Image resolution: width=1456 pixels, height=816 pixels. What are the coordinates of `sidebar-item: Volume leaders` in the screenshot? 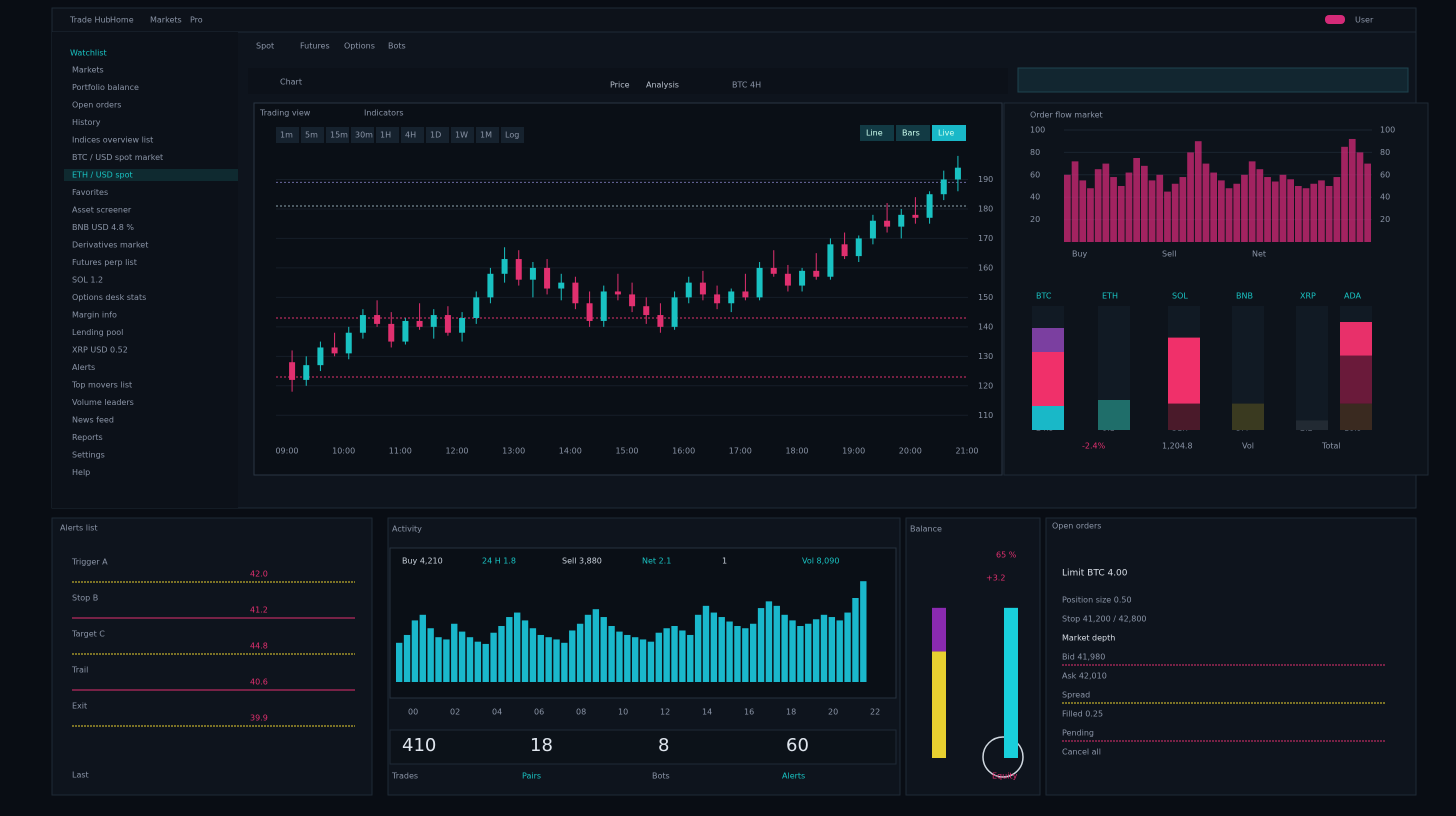 It's located at (103, 402).